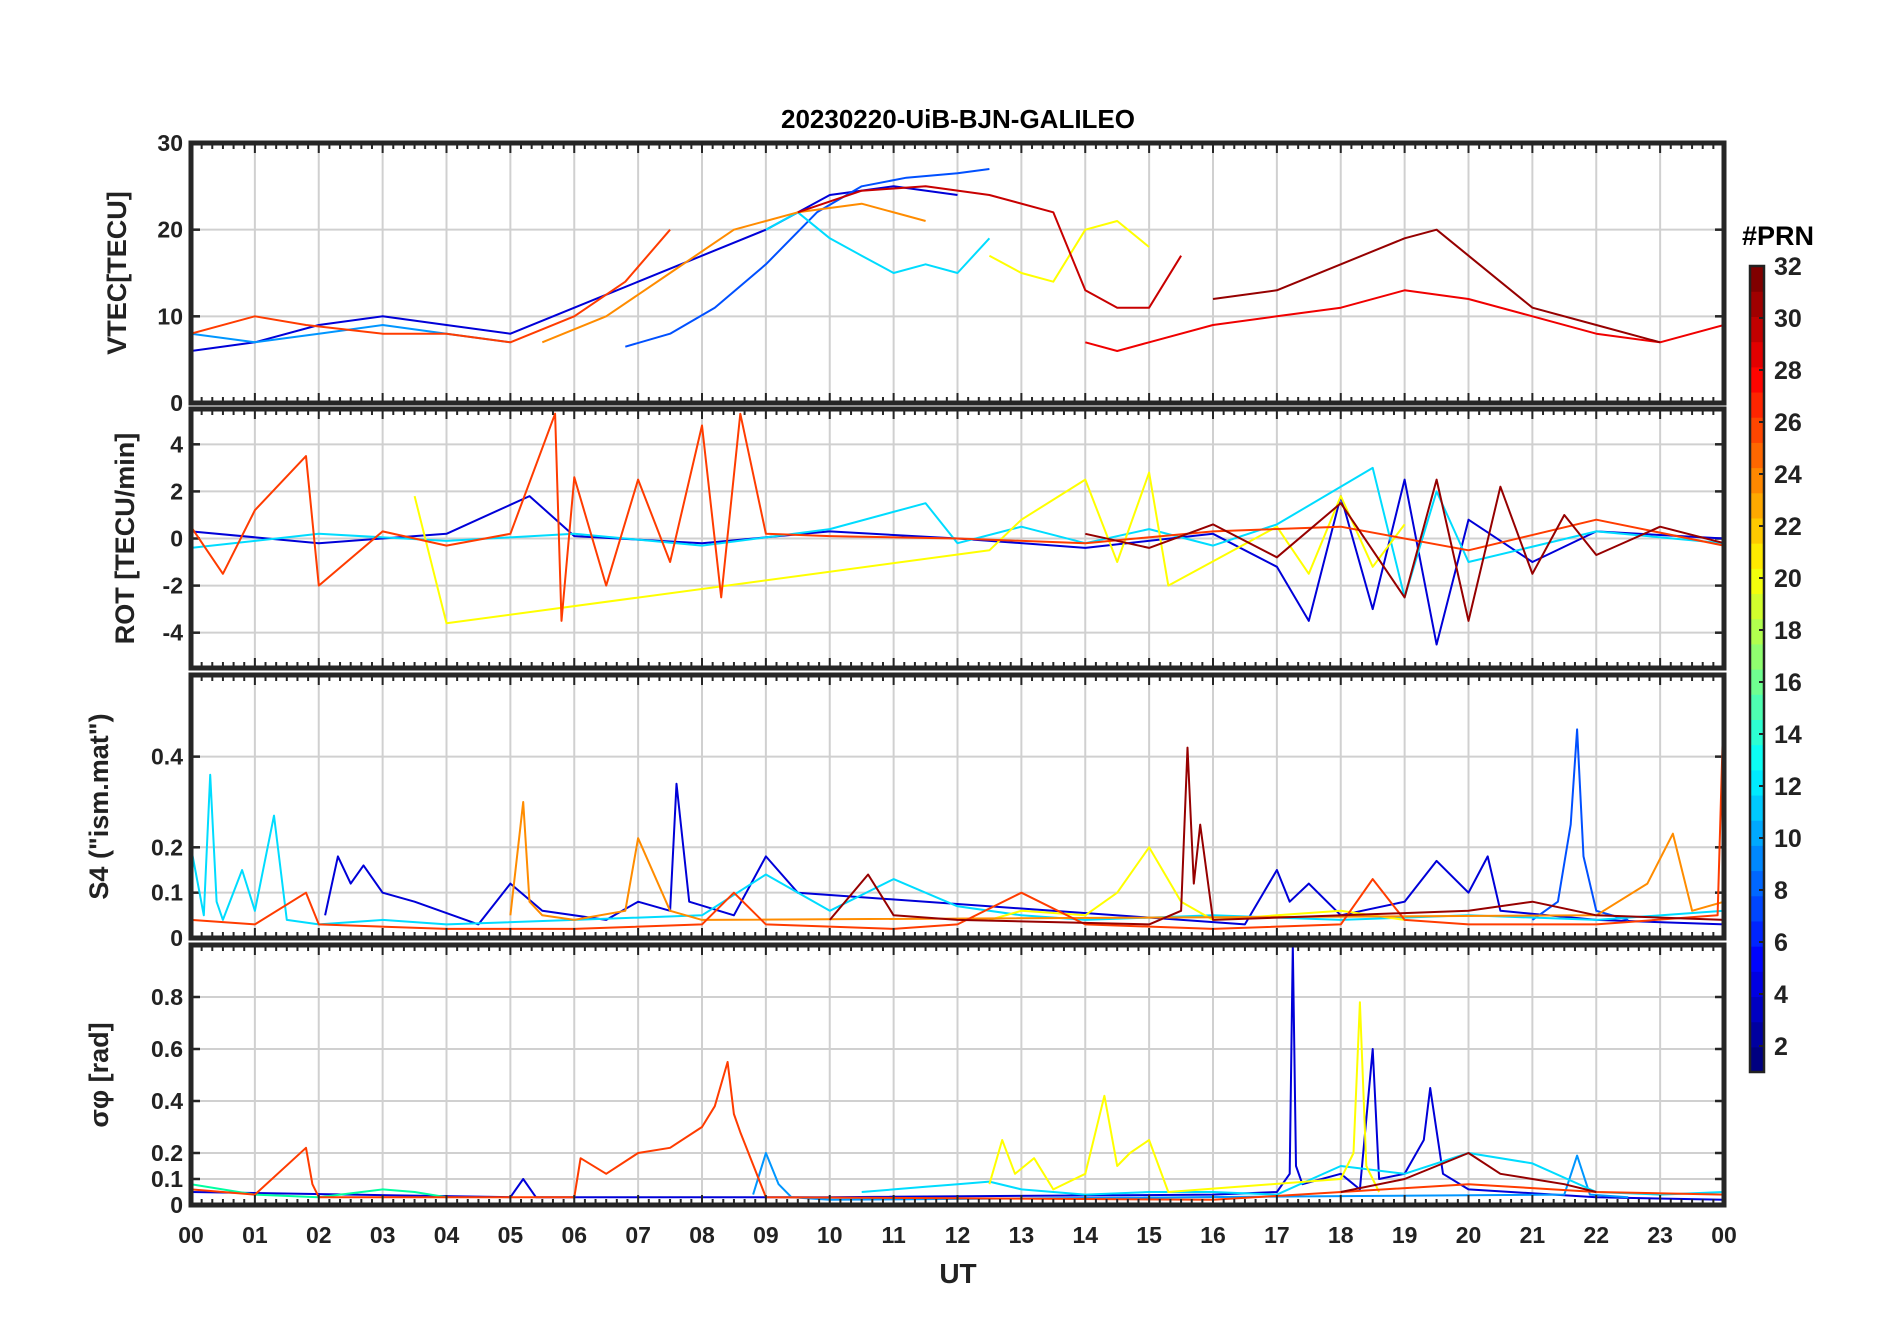  What do you see at coordinates (1788, 527) in the screenshot?
I see `colorbar-tick-label: 22` at bounding box center [1788, 527].